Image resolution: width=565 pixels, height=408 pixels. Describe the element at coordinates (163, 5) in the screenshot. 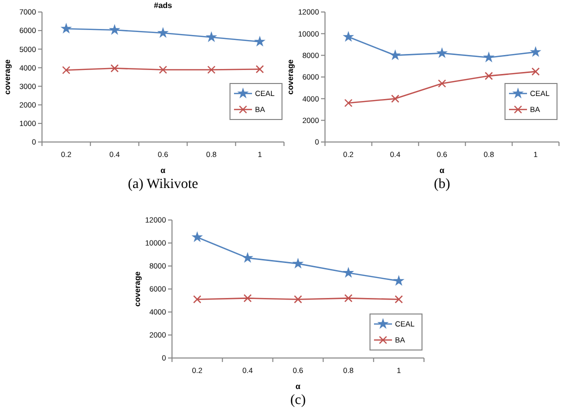

I see `chart-title: #ads` at that location.